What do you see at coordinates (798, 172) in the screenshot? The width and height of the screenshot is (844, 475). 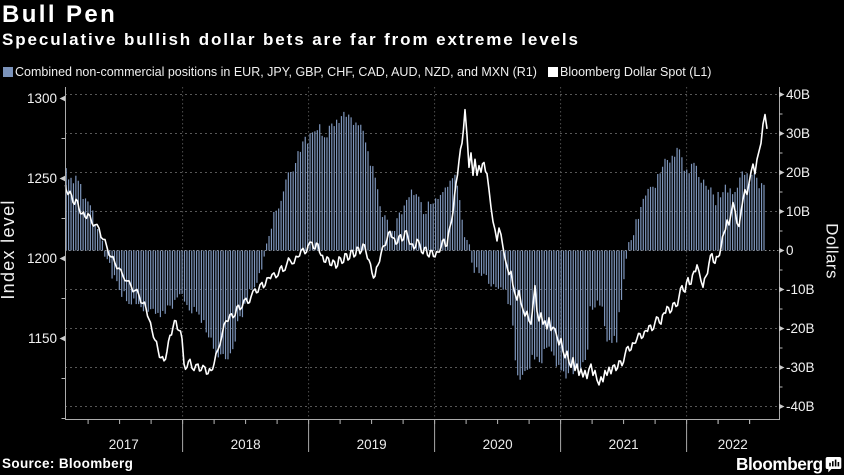 I see `svg-text: 20B` at bounding box center [798, 172].